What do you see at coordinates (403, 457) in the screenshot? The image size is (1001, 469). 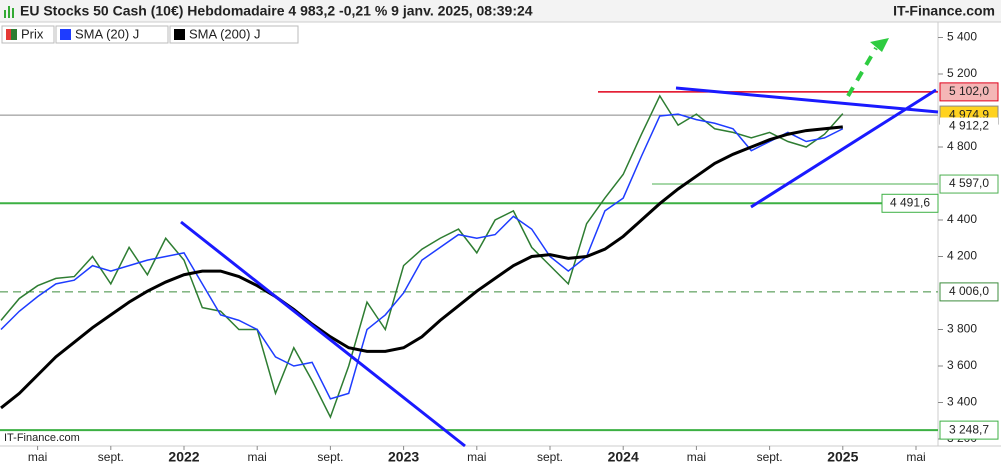 I see `x-tick-label: 2023` at bounding box center [403, 457].